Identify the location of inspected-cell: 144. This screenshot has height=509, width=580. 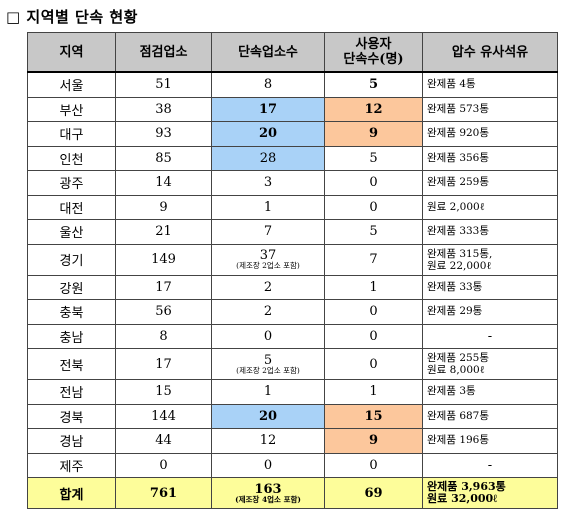
(163, 416).